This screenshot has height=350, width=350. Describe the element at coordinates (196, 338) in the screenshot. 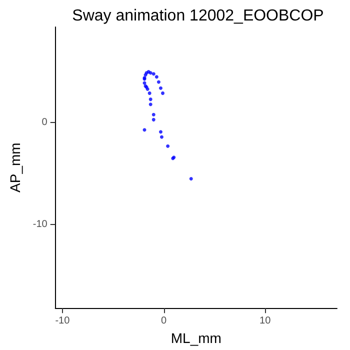

I see `x-axis-title: ML_mm` at that location.